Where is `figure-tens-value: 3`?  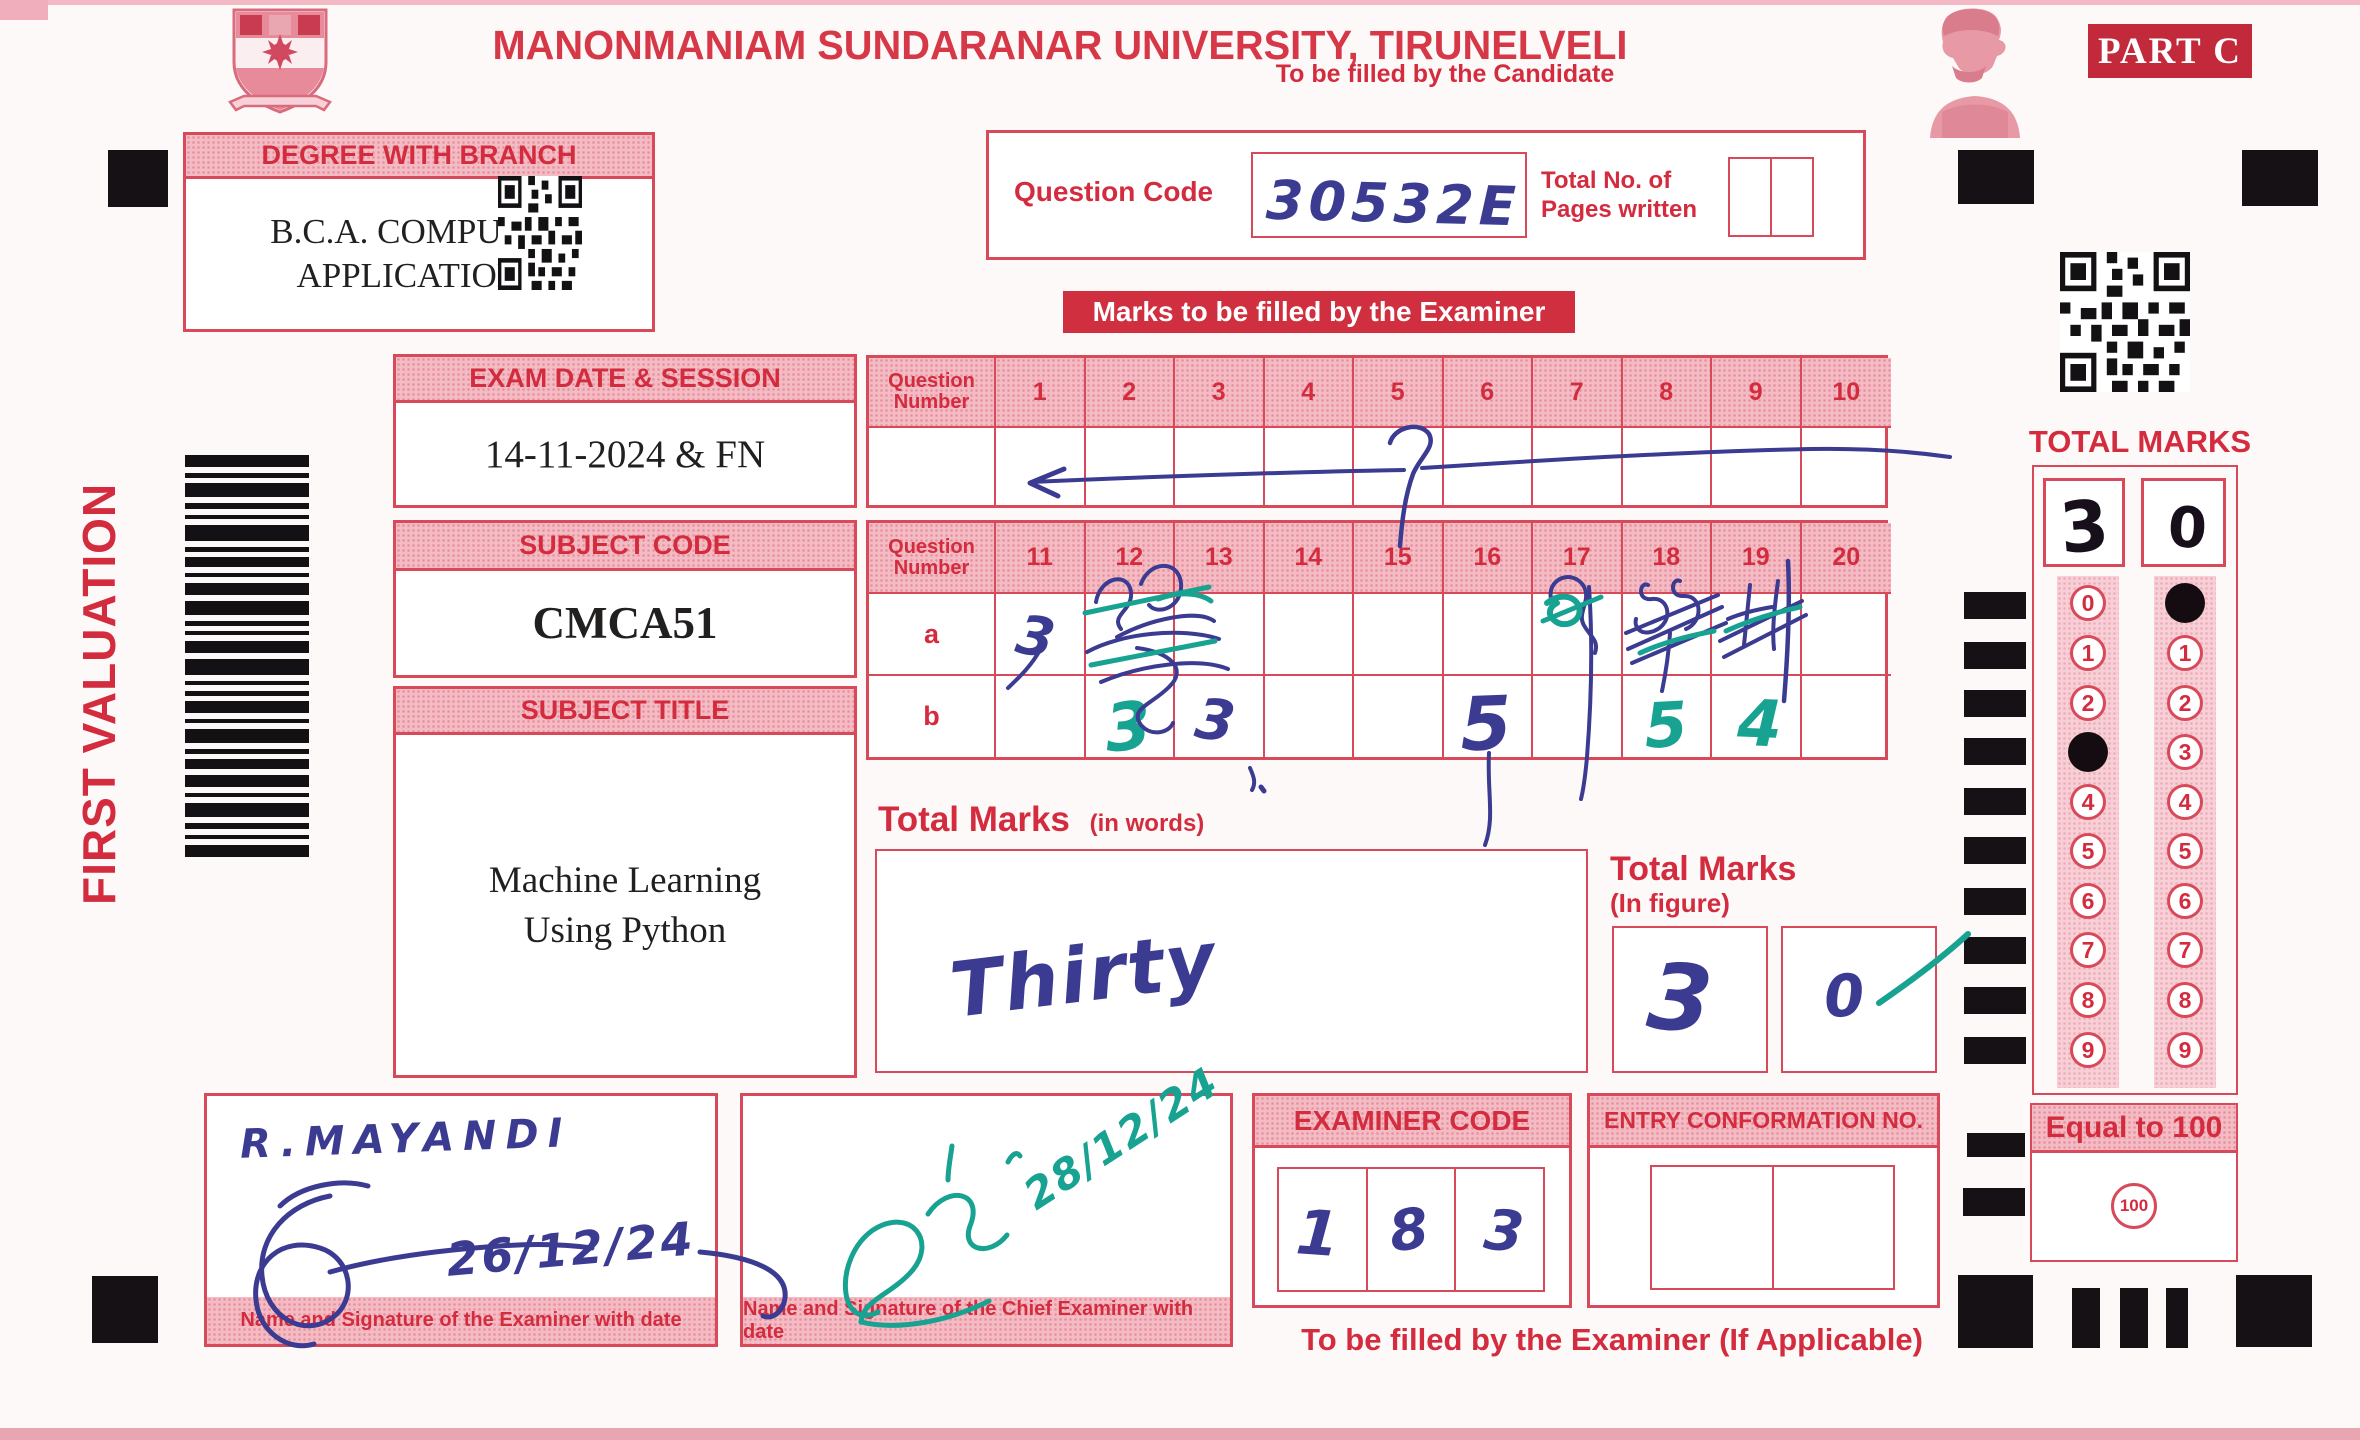
figure-tens-value: 3 is located at coordinates (1680, 998).